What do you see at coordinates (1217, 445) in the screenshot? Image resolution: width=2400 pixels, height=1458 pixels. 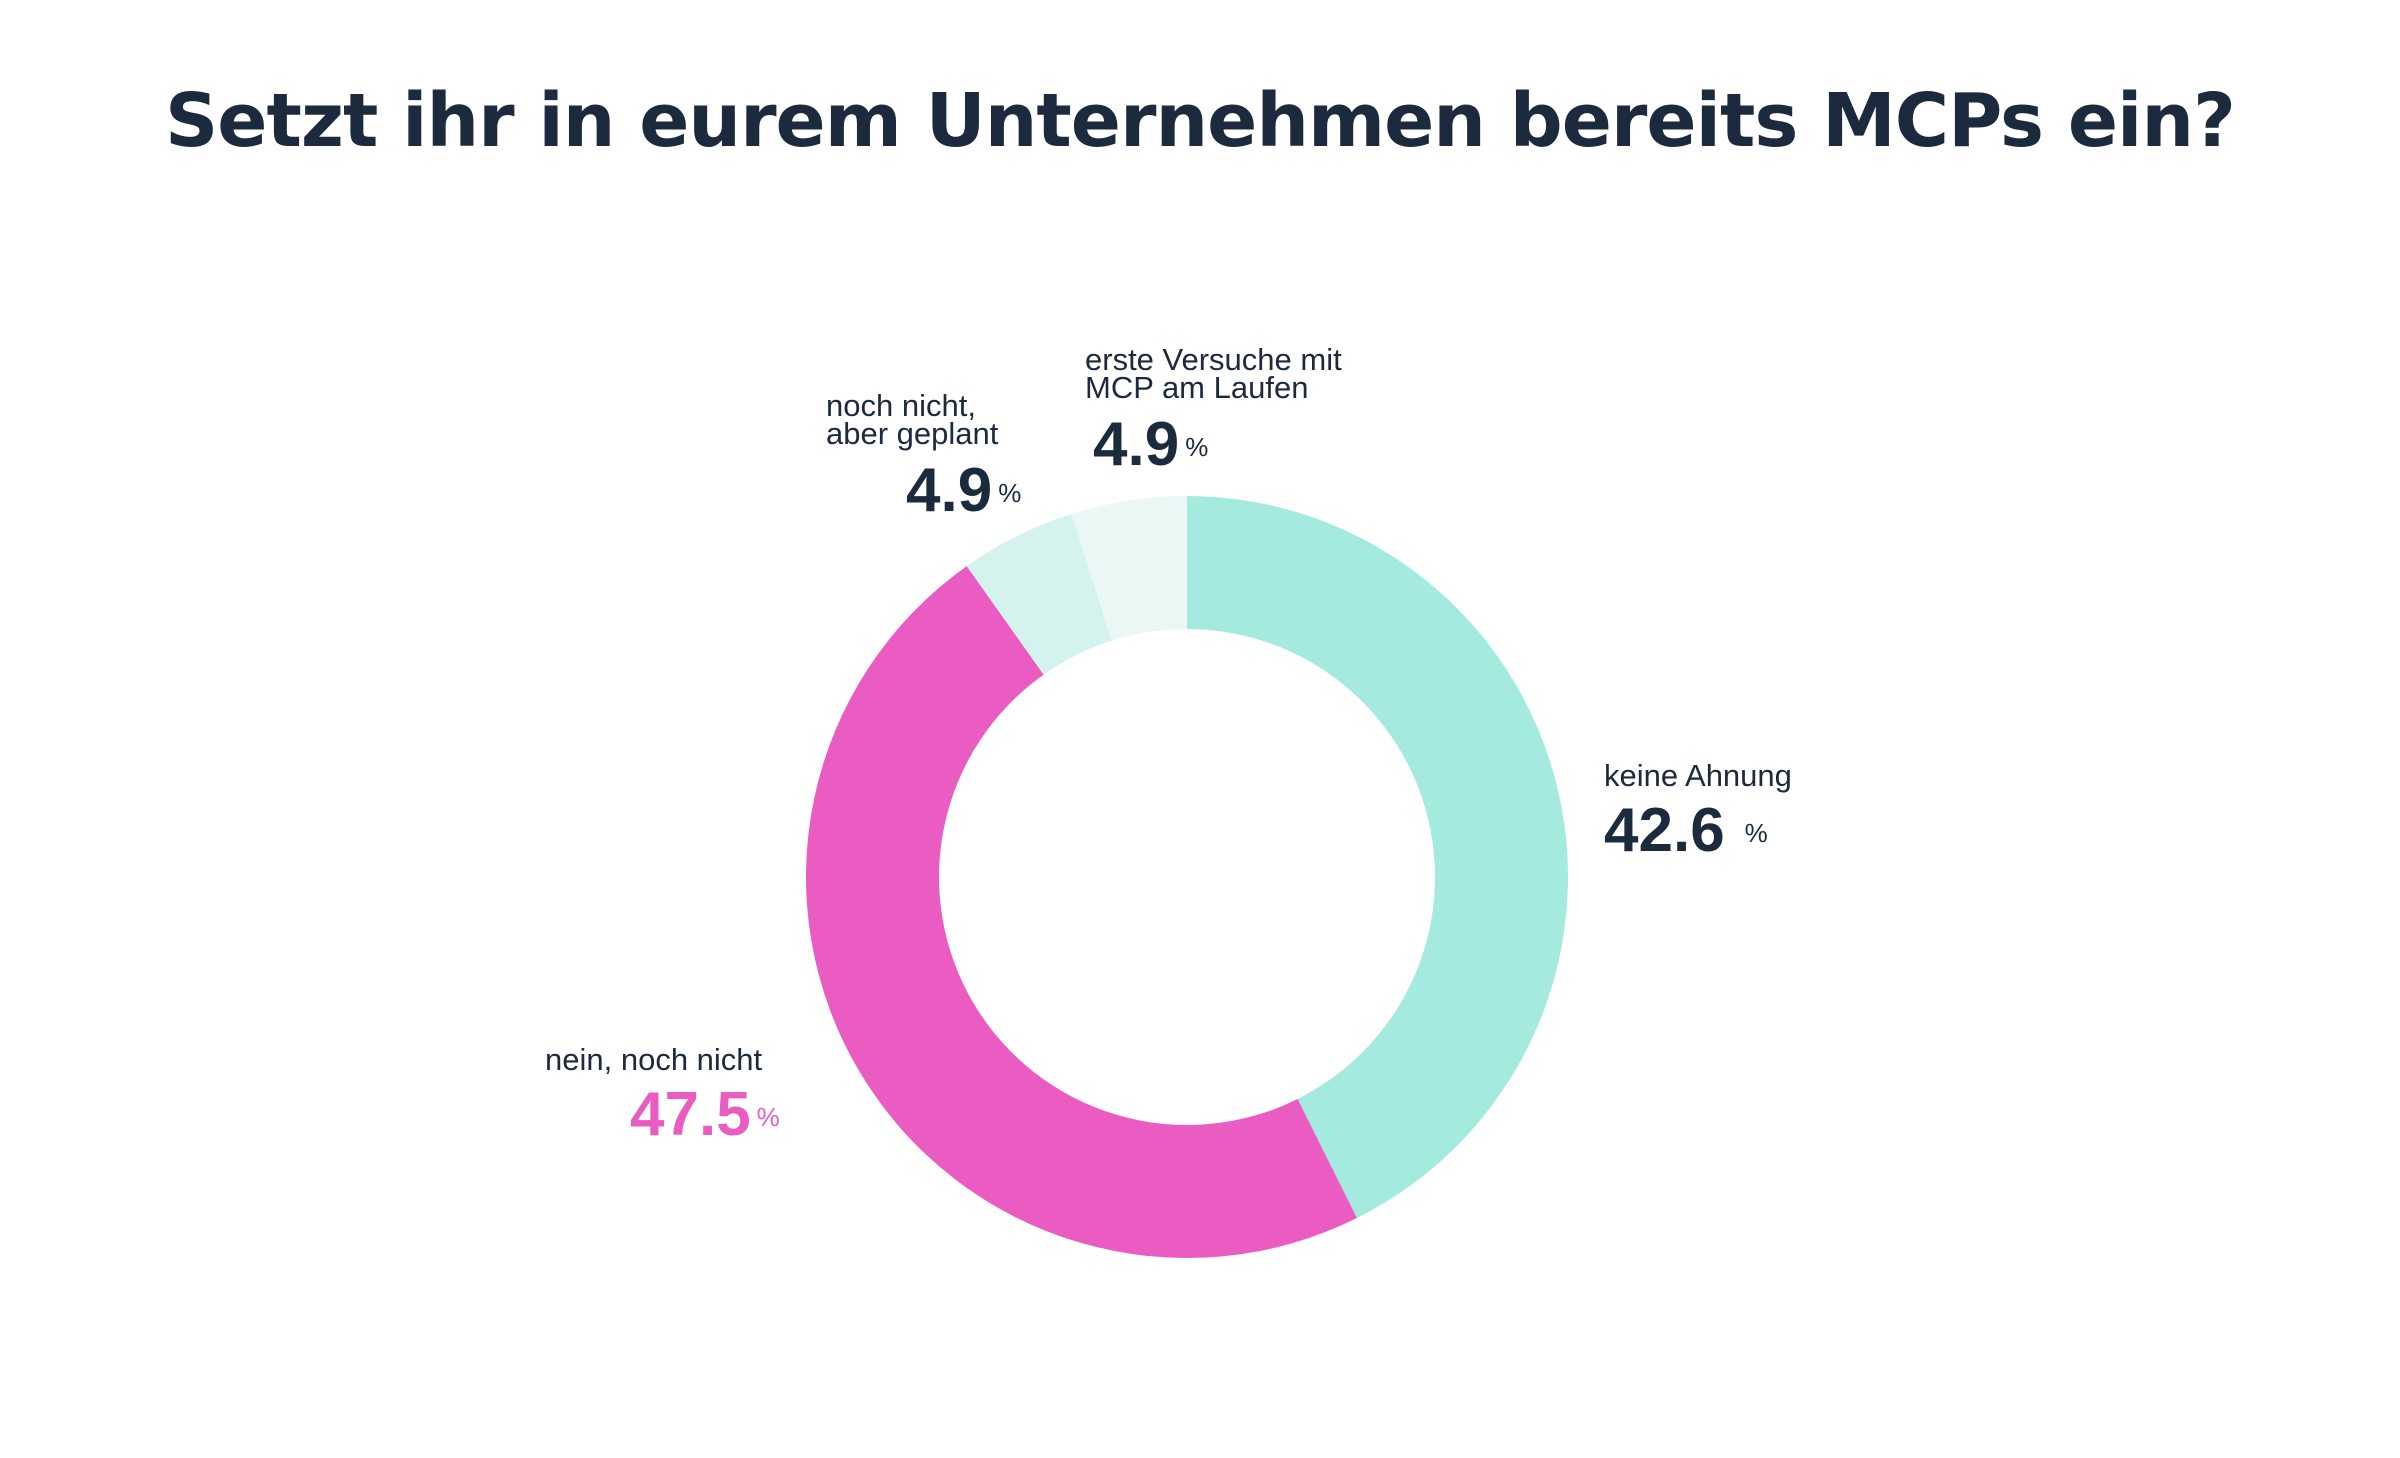 I see `slice-value-erste-versuche: 4.9%` at bounding box center [1217, 445].